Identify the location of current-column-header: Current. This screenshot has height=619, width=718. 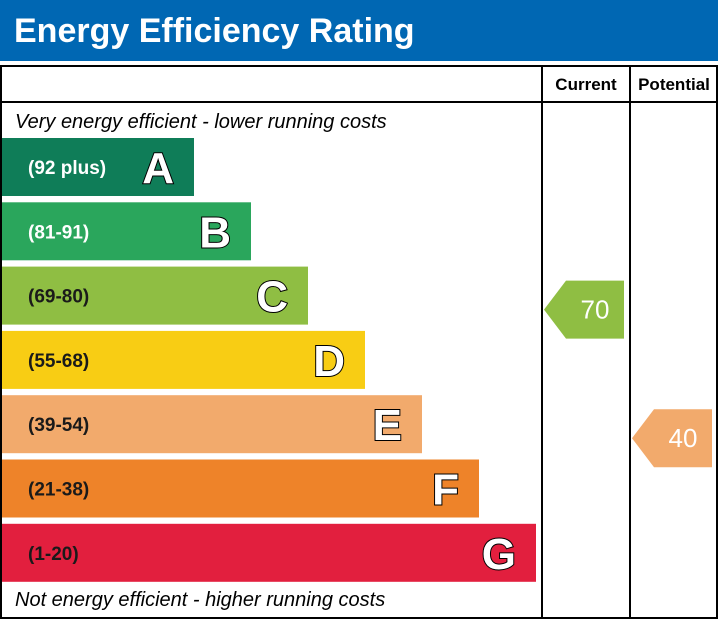
(586, 84).